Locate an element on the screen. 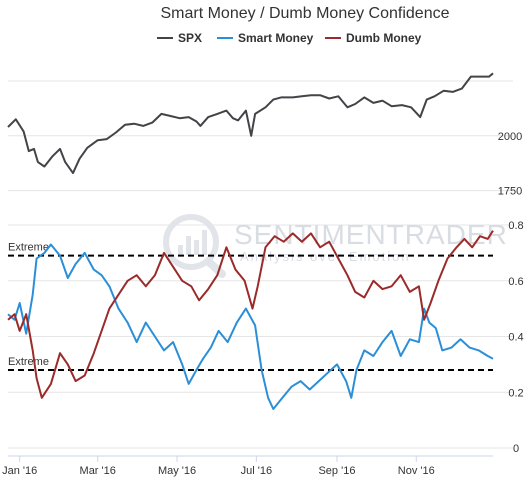 The image size is (530, 486). legend-item-smart-money: Smart Money is located at coordinates (265, 38).